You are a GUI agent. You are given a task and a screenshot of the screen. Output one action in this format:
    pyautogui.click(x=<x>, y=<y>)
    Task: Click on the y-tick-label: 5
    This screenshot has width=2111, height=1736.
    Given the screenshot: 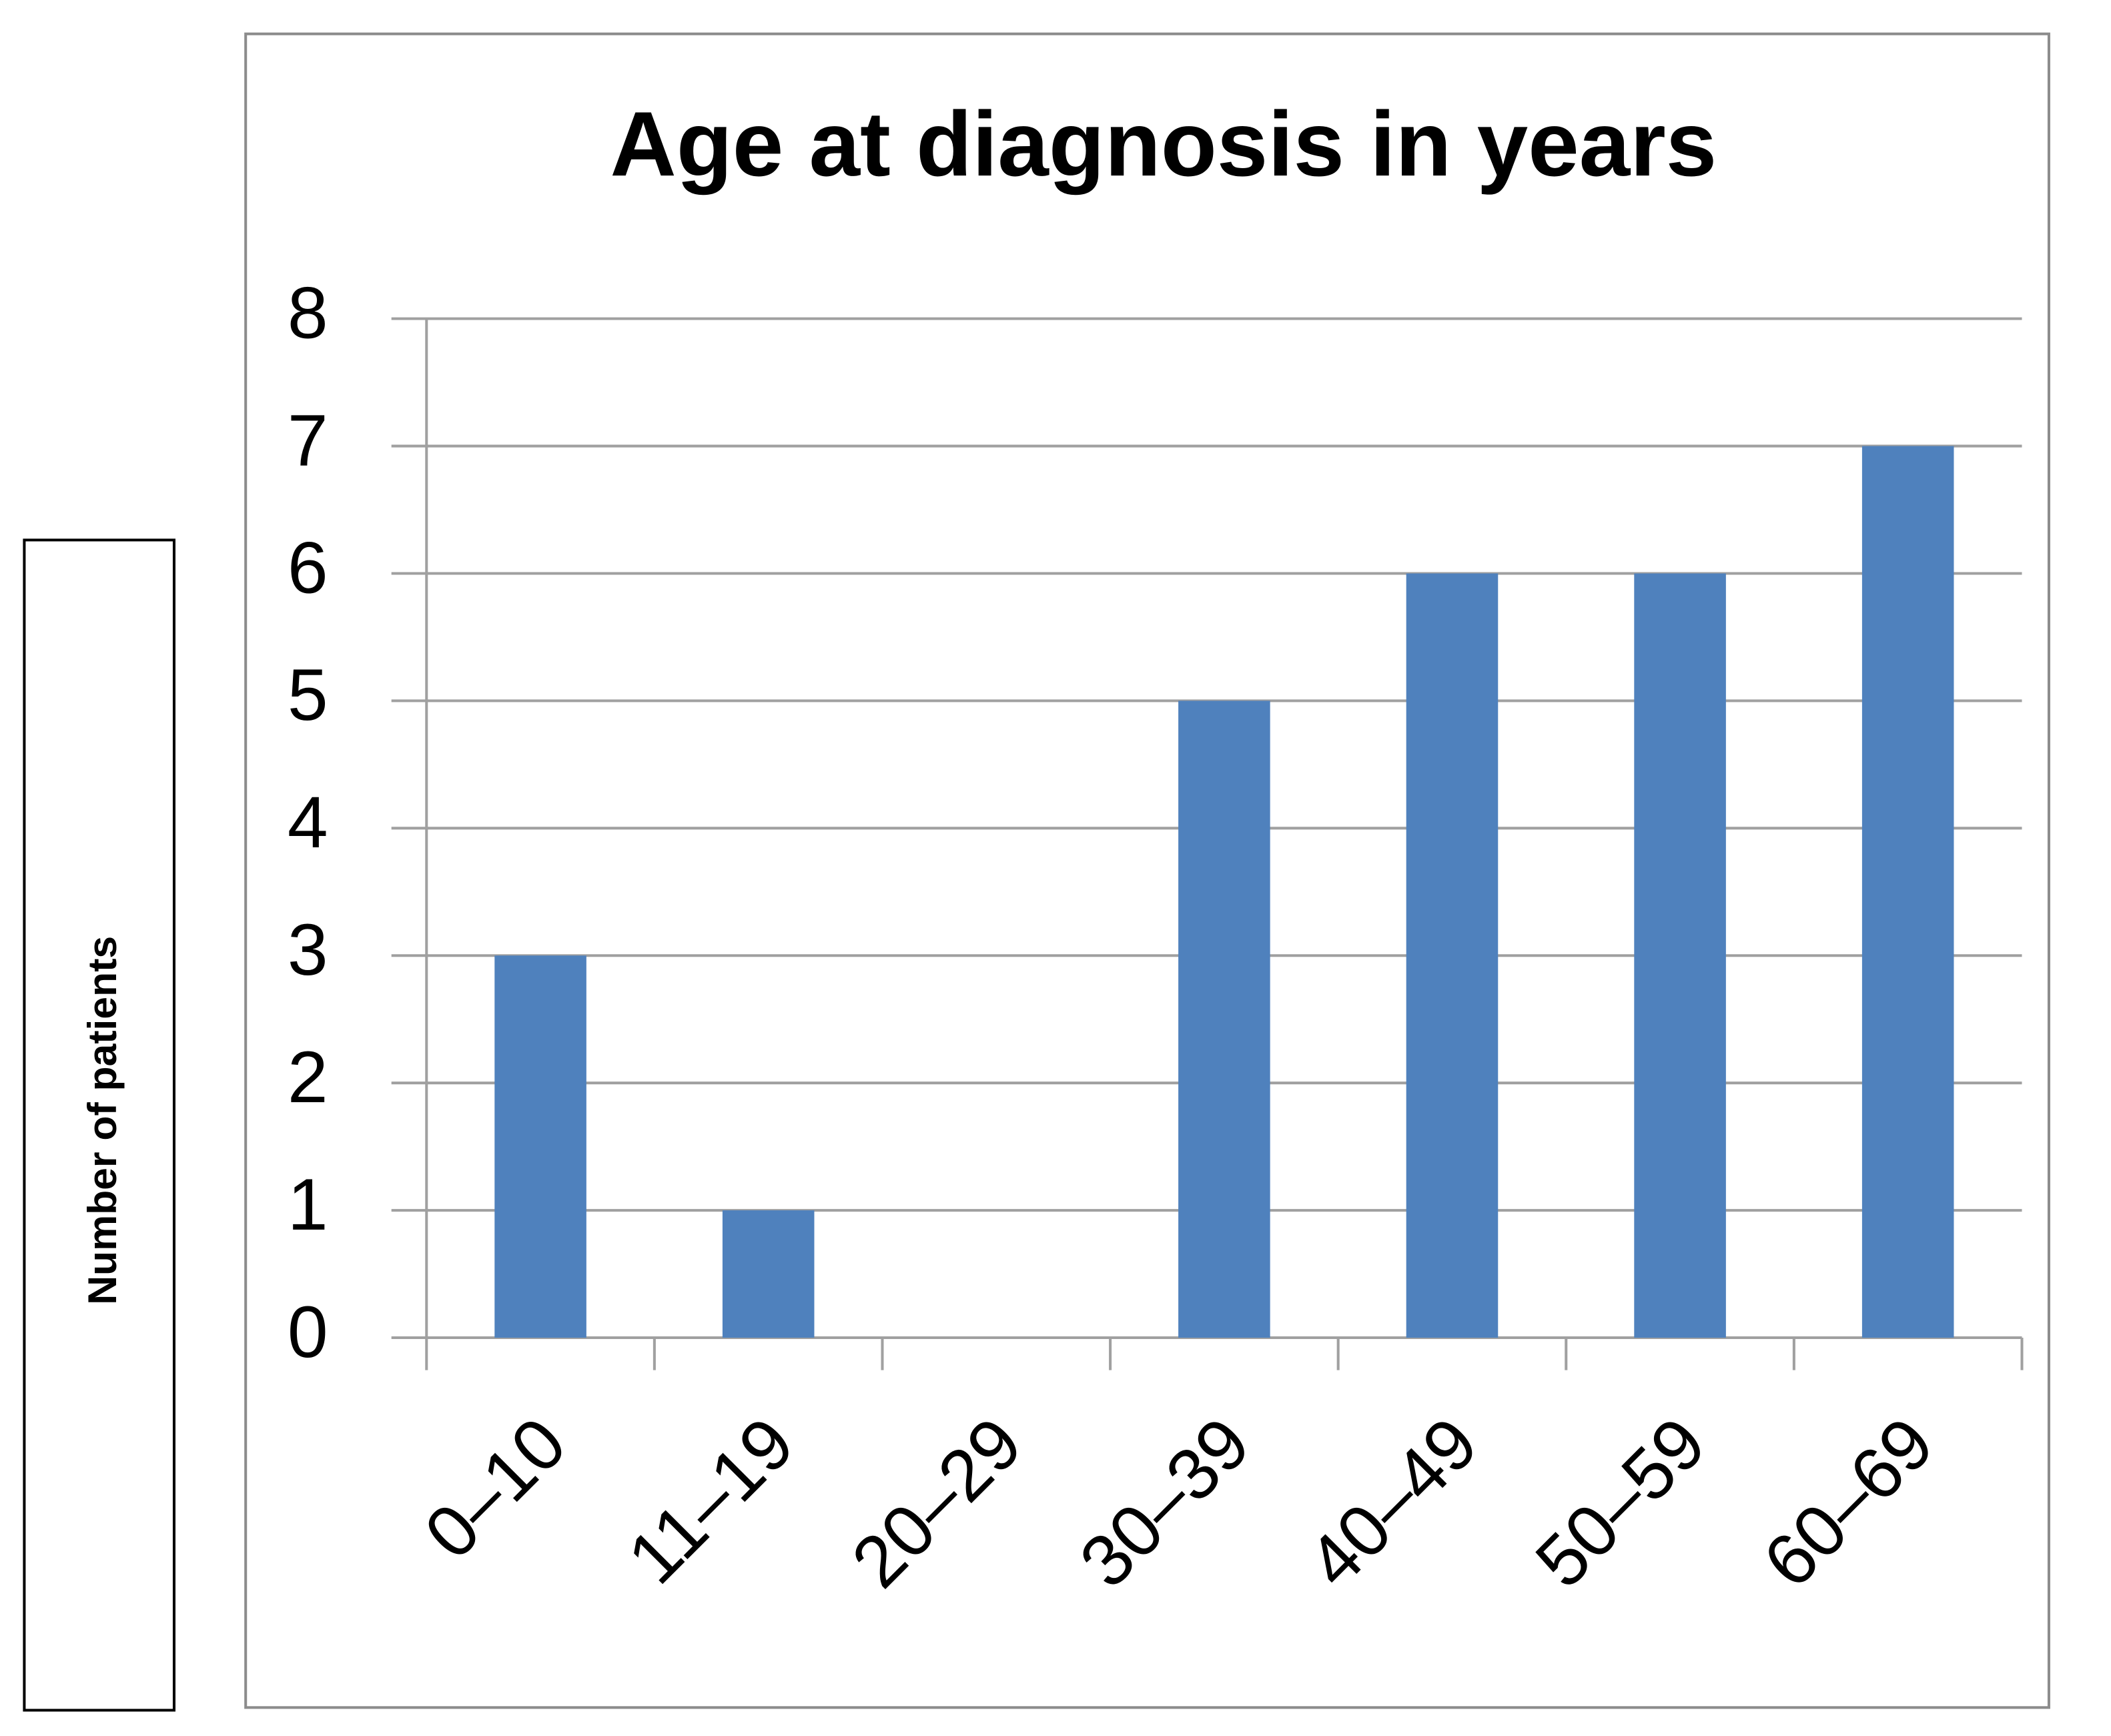 What is the action you would take?
    pyautogui.click(x=308, y=695)
    